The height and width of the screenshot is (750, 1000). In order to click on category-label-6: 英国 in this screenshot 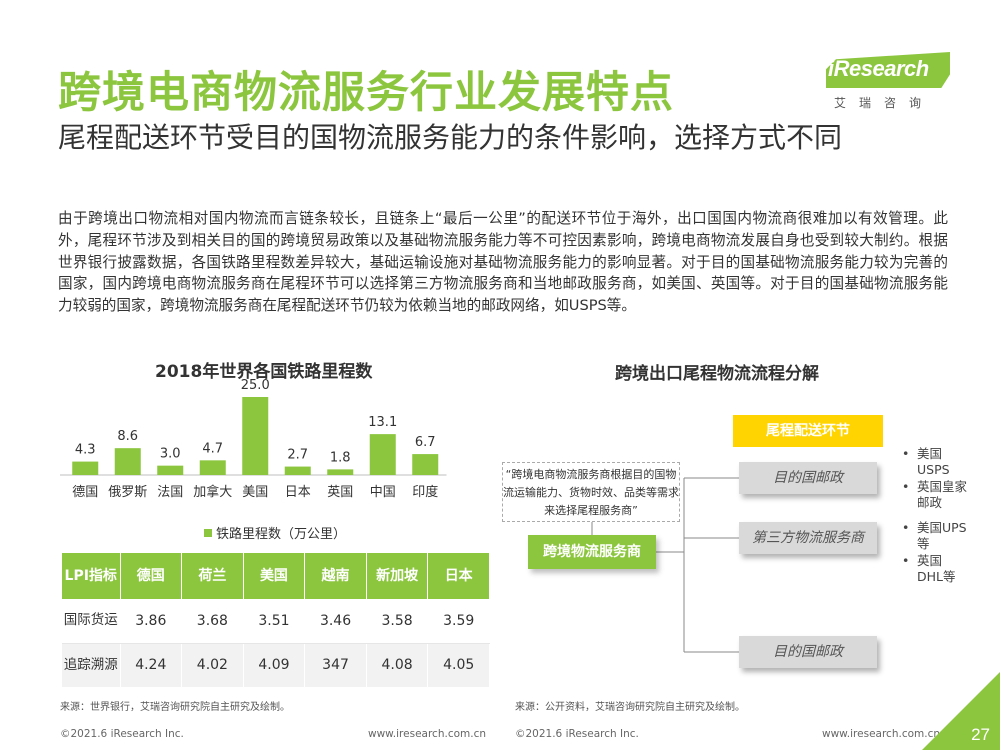, I will do `click(340, 492)`.